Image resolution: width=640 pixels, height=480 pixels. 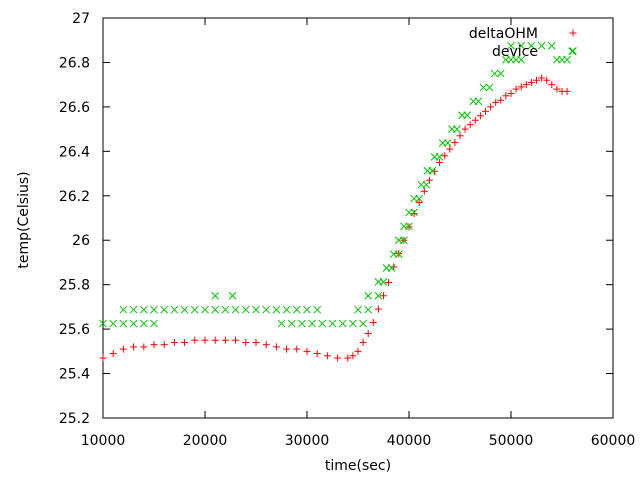 What do you see at coordinates (81, 241) in the screenshot?
I see `y-tick-label: 26` at bounding box center [81, 241].